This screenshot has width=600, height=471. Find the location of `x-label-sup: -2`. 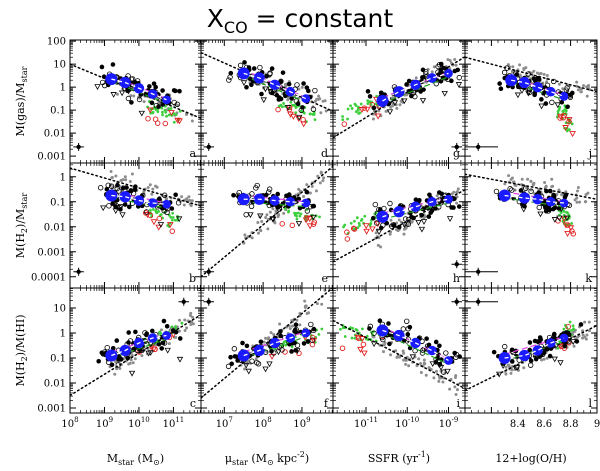

x-label-sup: -2 is located at coordinates (301, 454).